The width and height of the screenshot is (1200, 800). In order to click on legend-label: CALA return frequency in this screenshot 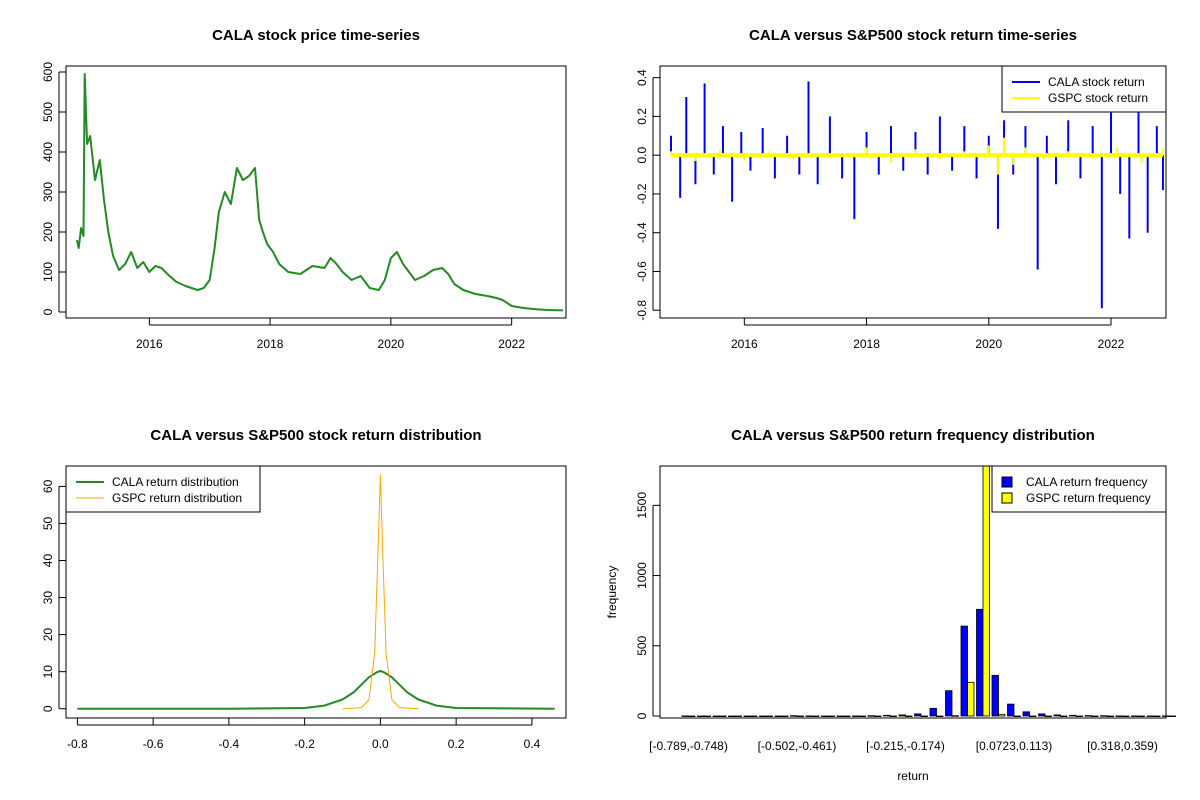, I will do `click(1086, 482)`.